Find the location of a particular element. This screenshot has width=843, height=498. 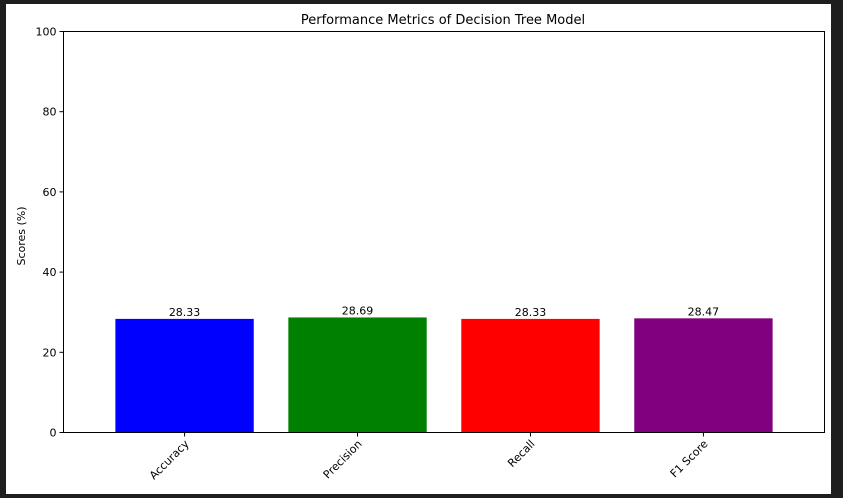

y-tick-label: 0 is located at coordinates (53, 433).